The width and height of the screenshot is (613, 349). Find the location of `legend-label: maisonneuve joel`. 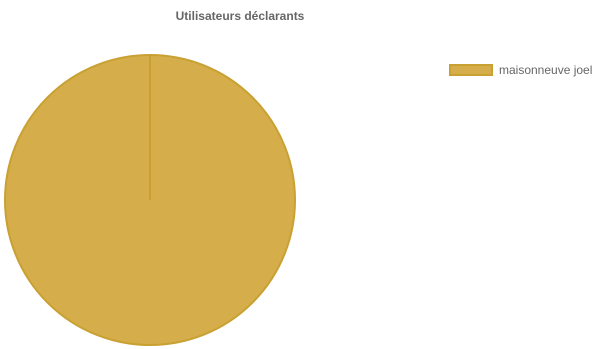

legend-label: maisonneuve joel is located at coordinates (546, 70).